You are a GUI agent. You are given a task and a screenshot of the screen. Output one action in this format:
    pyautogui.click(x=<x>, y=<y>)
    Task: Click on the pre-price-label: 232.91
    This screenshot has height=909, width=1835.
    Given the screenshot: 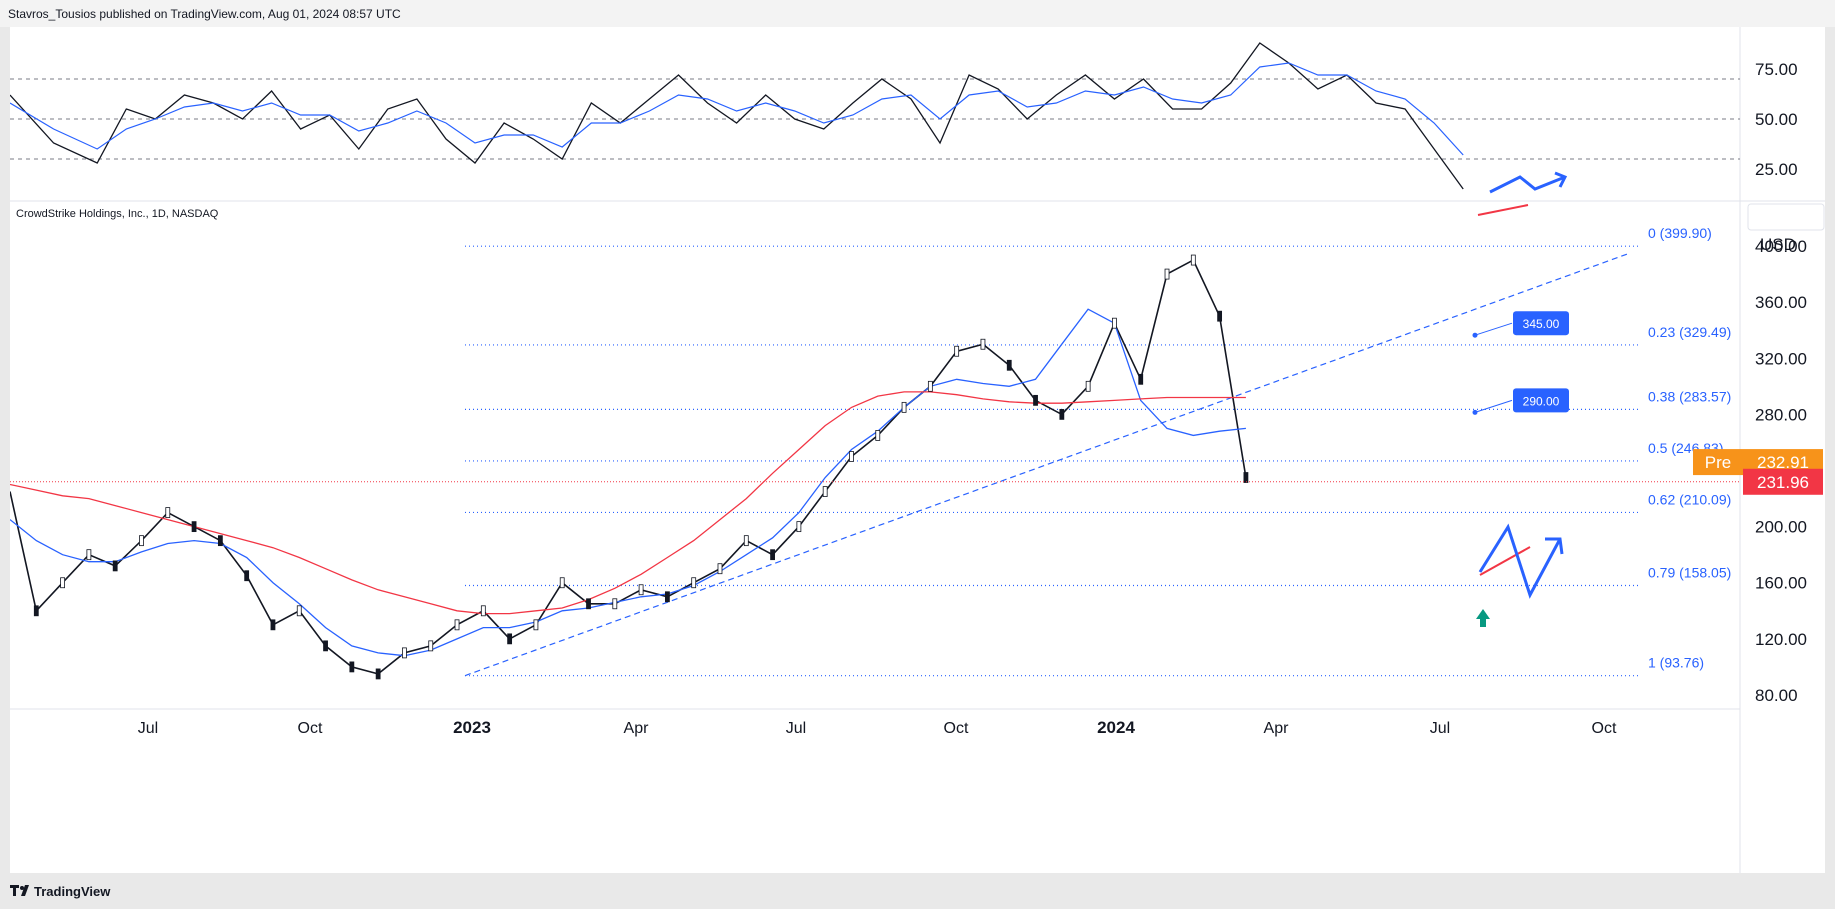 What is the action you would take?
    pyautogui.click(x=1783, y=462)
    